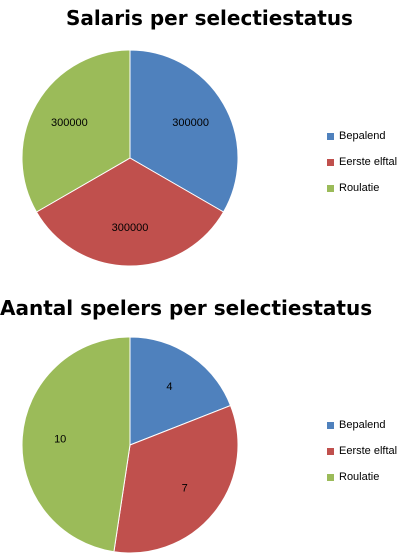 The width and height of the screenshot is (415, 556). I want to click on players-legend: Bepalend Eerste elftal Roulatie, so click(362, 451).